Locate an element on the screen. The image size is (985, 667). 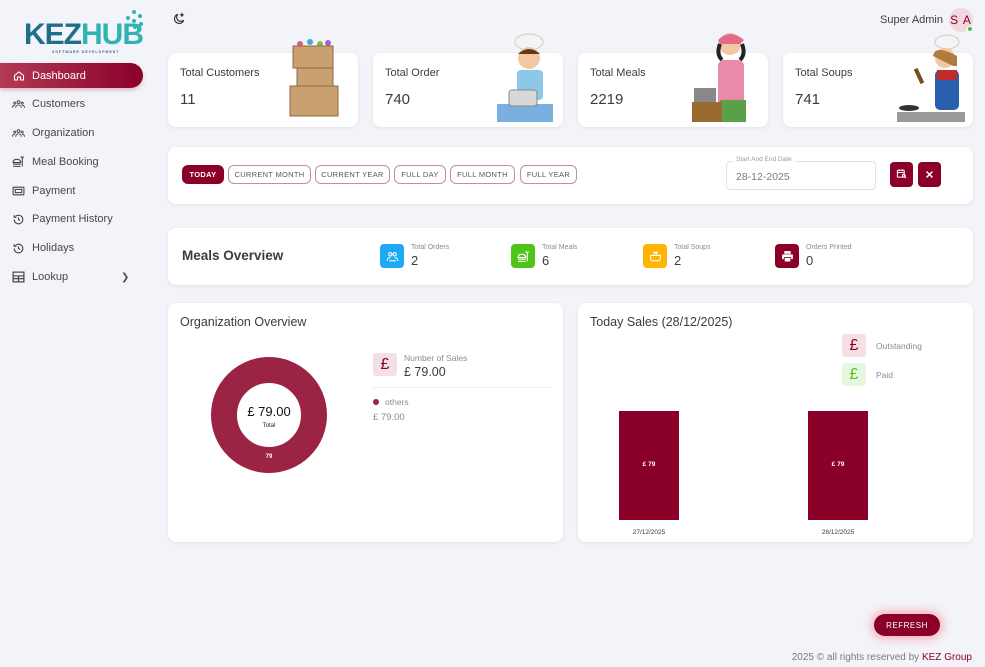
avatar: S A is located at coordinates (961, 20).